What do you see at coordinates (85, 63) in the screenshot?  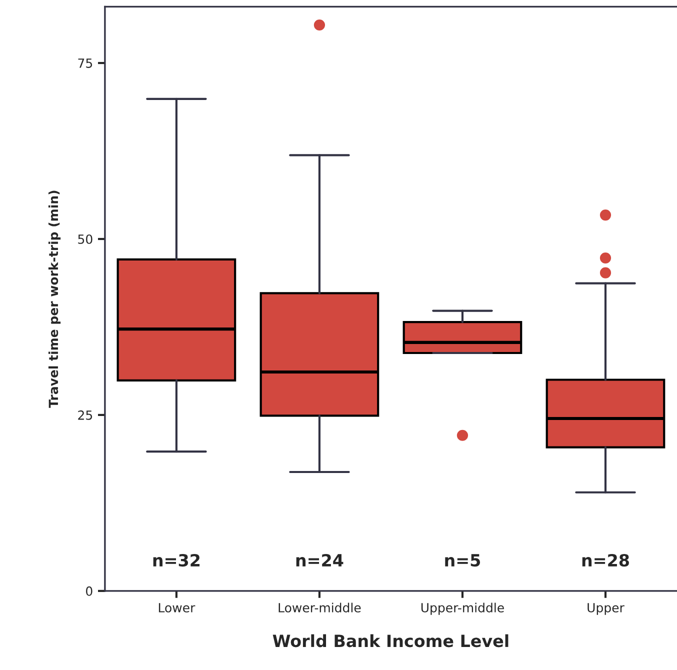 I see `y-tick-label: 75` at bounding box center [85, 63].